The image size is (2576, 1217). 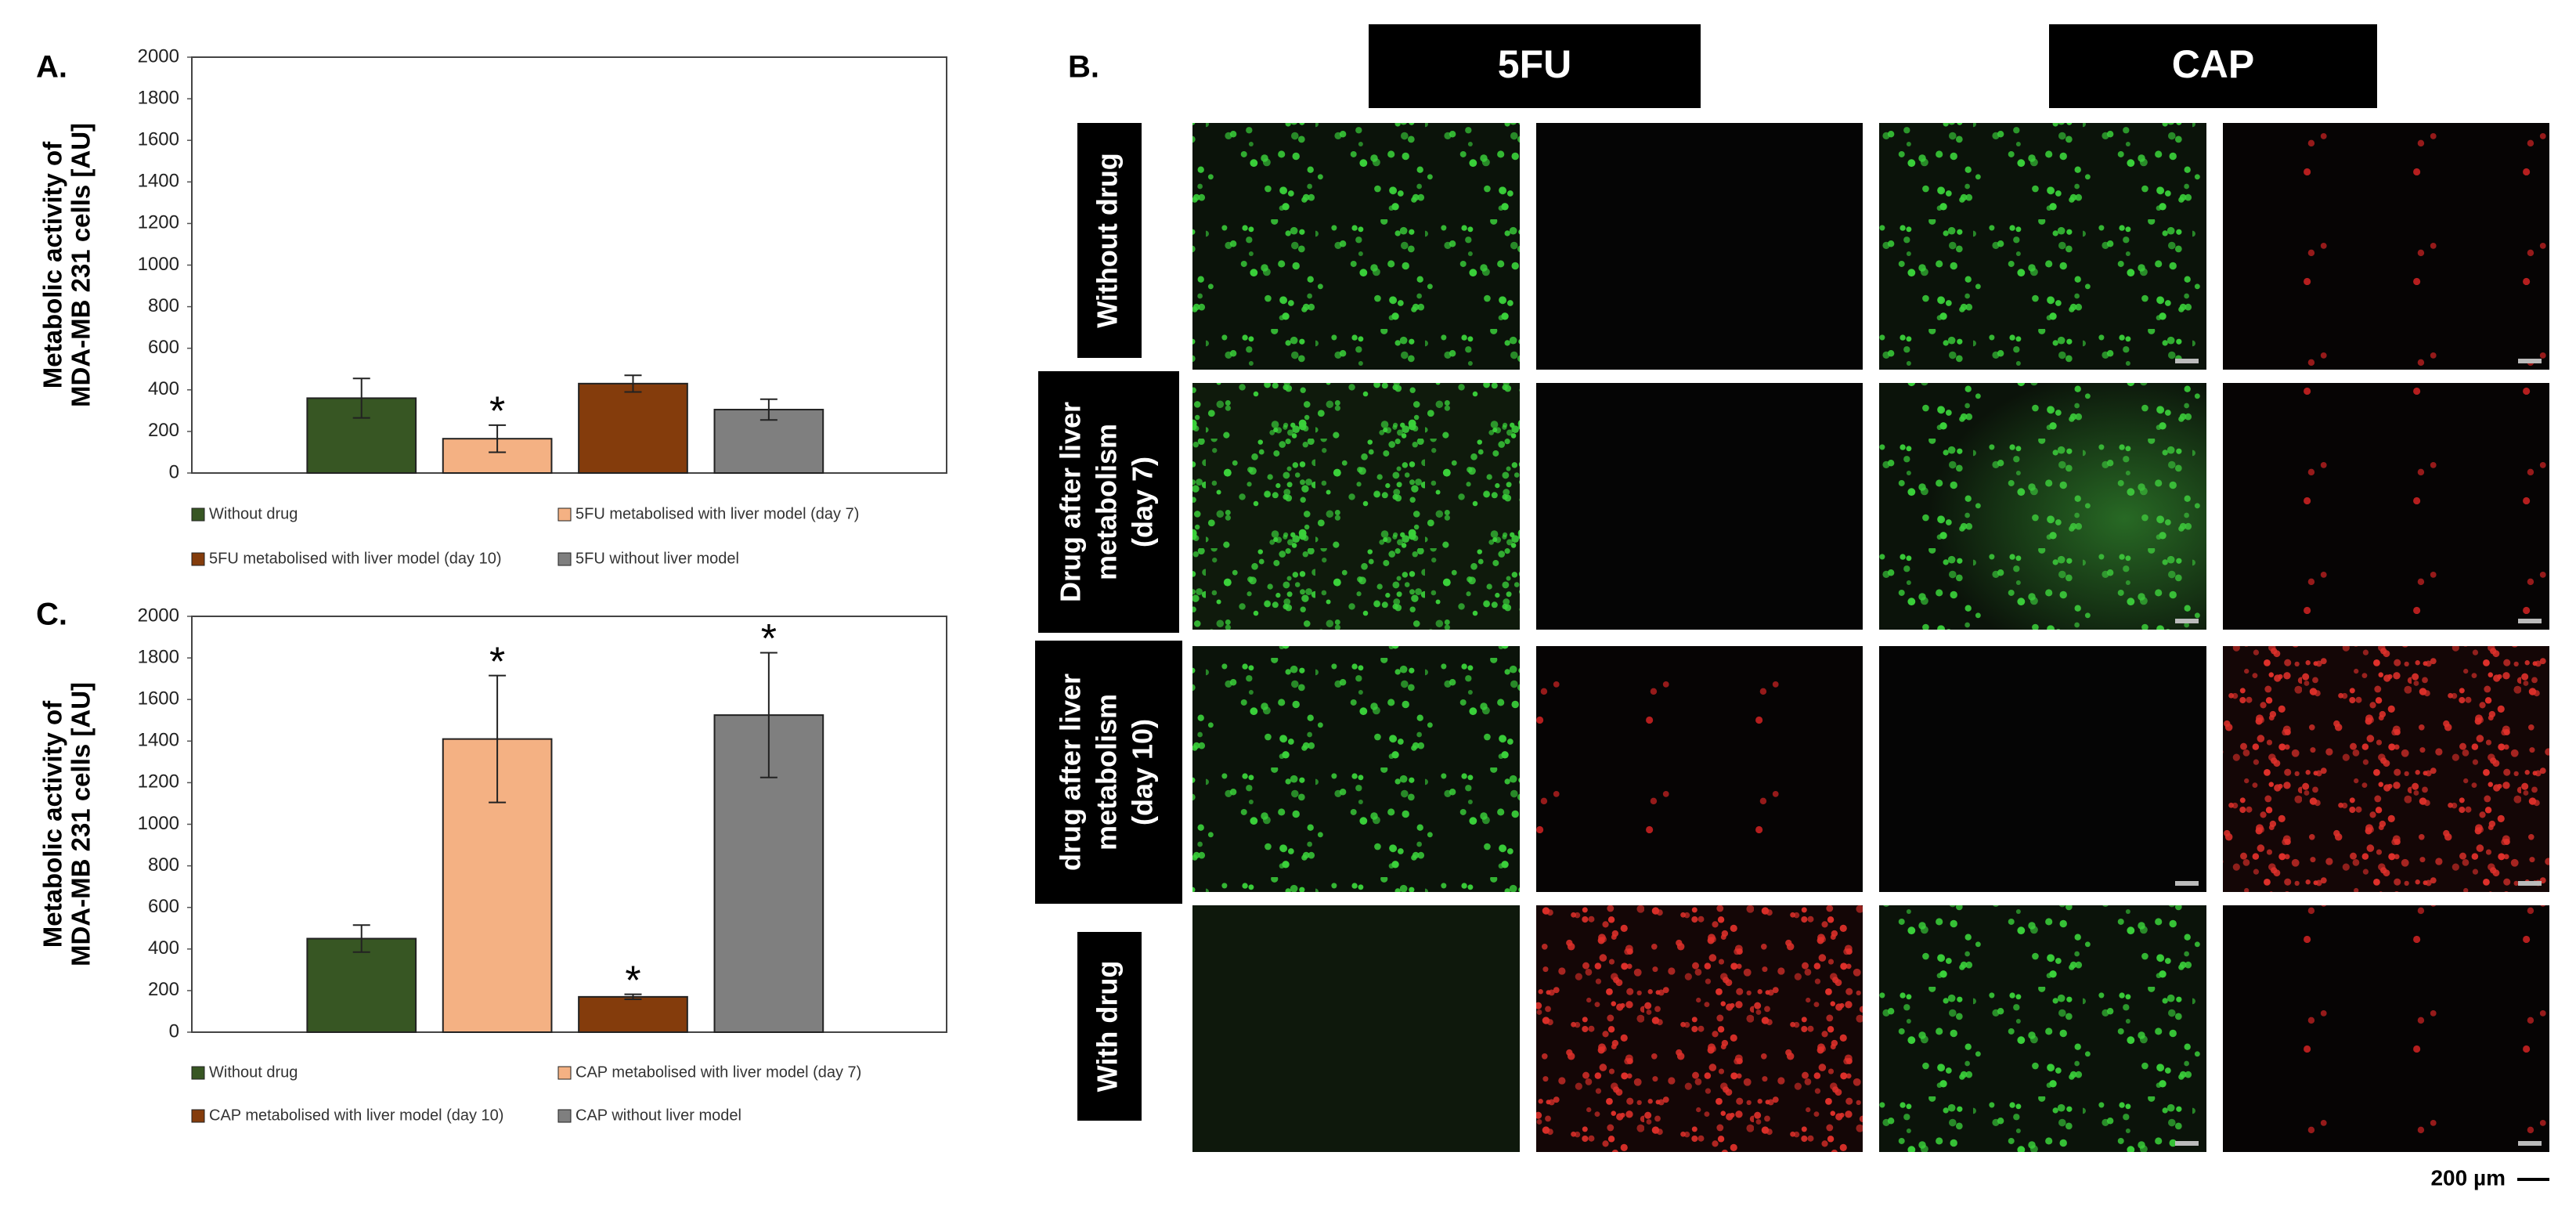 What do you see at coordinates (1143, 772) in the screenshot?
I see `row-label: (day 10)` at bounding box center [1143, 772].